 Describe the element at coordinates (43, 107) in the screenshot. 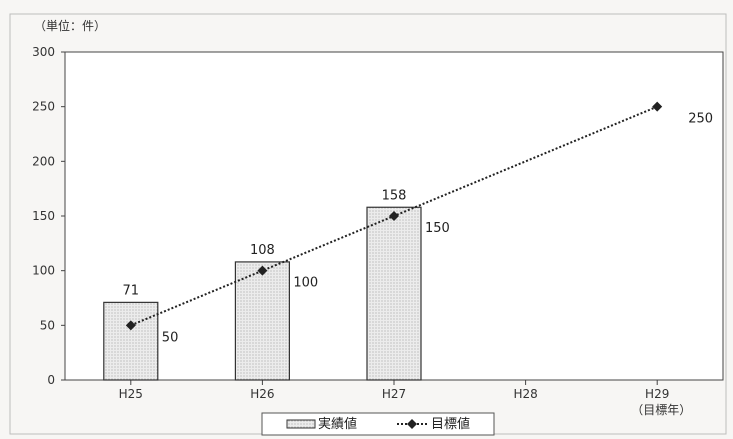

I see `y-tick-label: 250` at that location.